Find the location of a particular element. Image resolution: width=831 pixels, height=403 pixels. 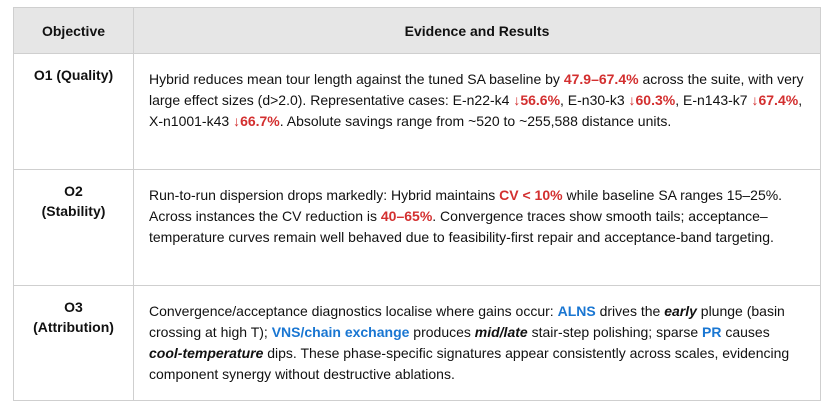

evidence-text: , E-n143-k7 is located at coordinates (713, 100).